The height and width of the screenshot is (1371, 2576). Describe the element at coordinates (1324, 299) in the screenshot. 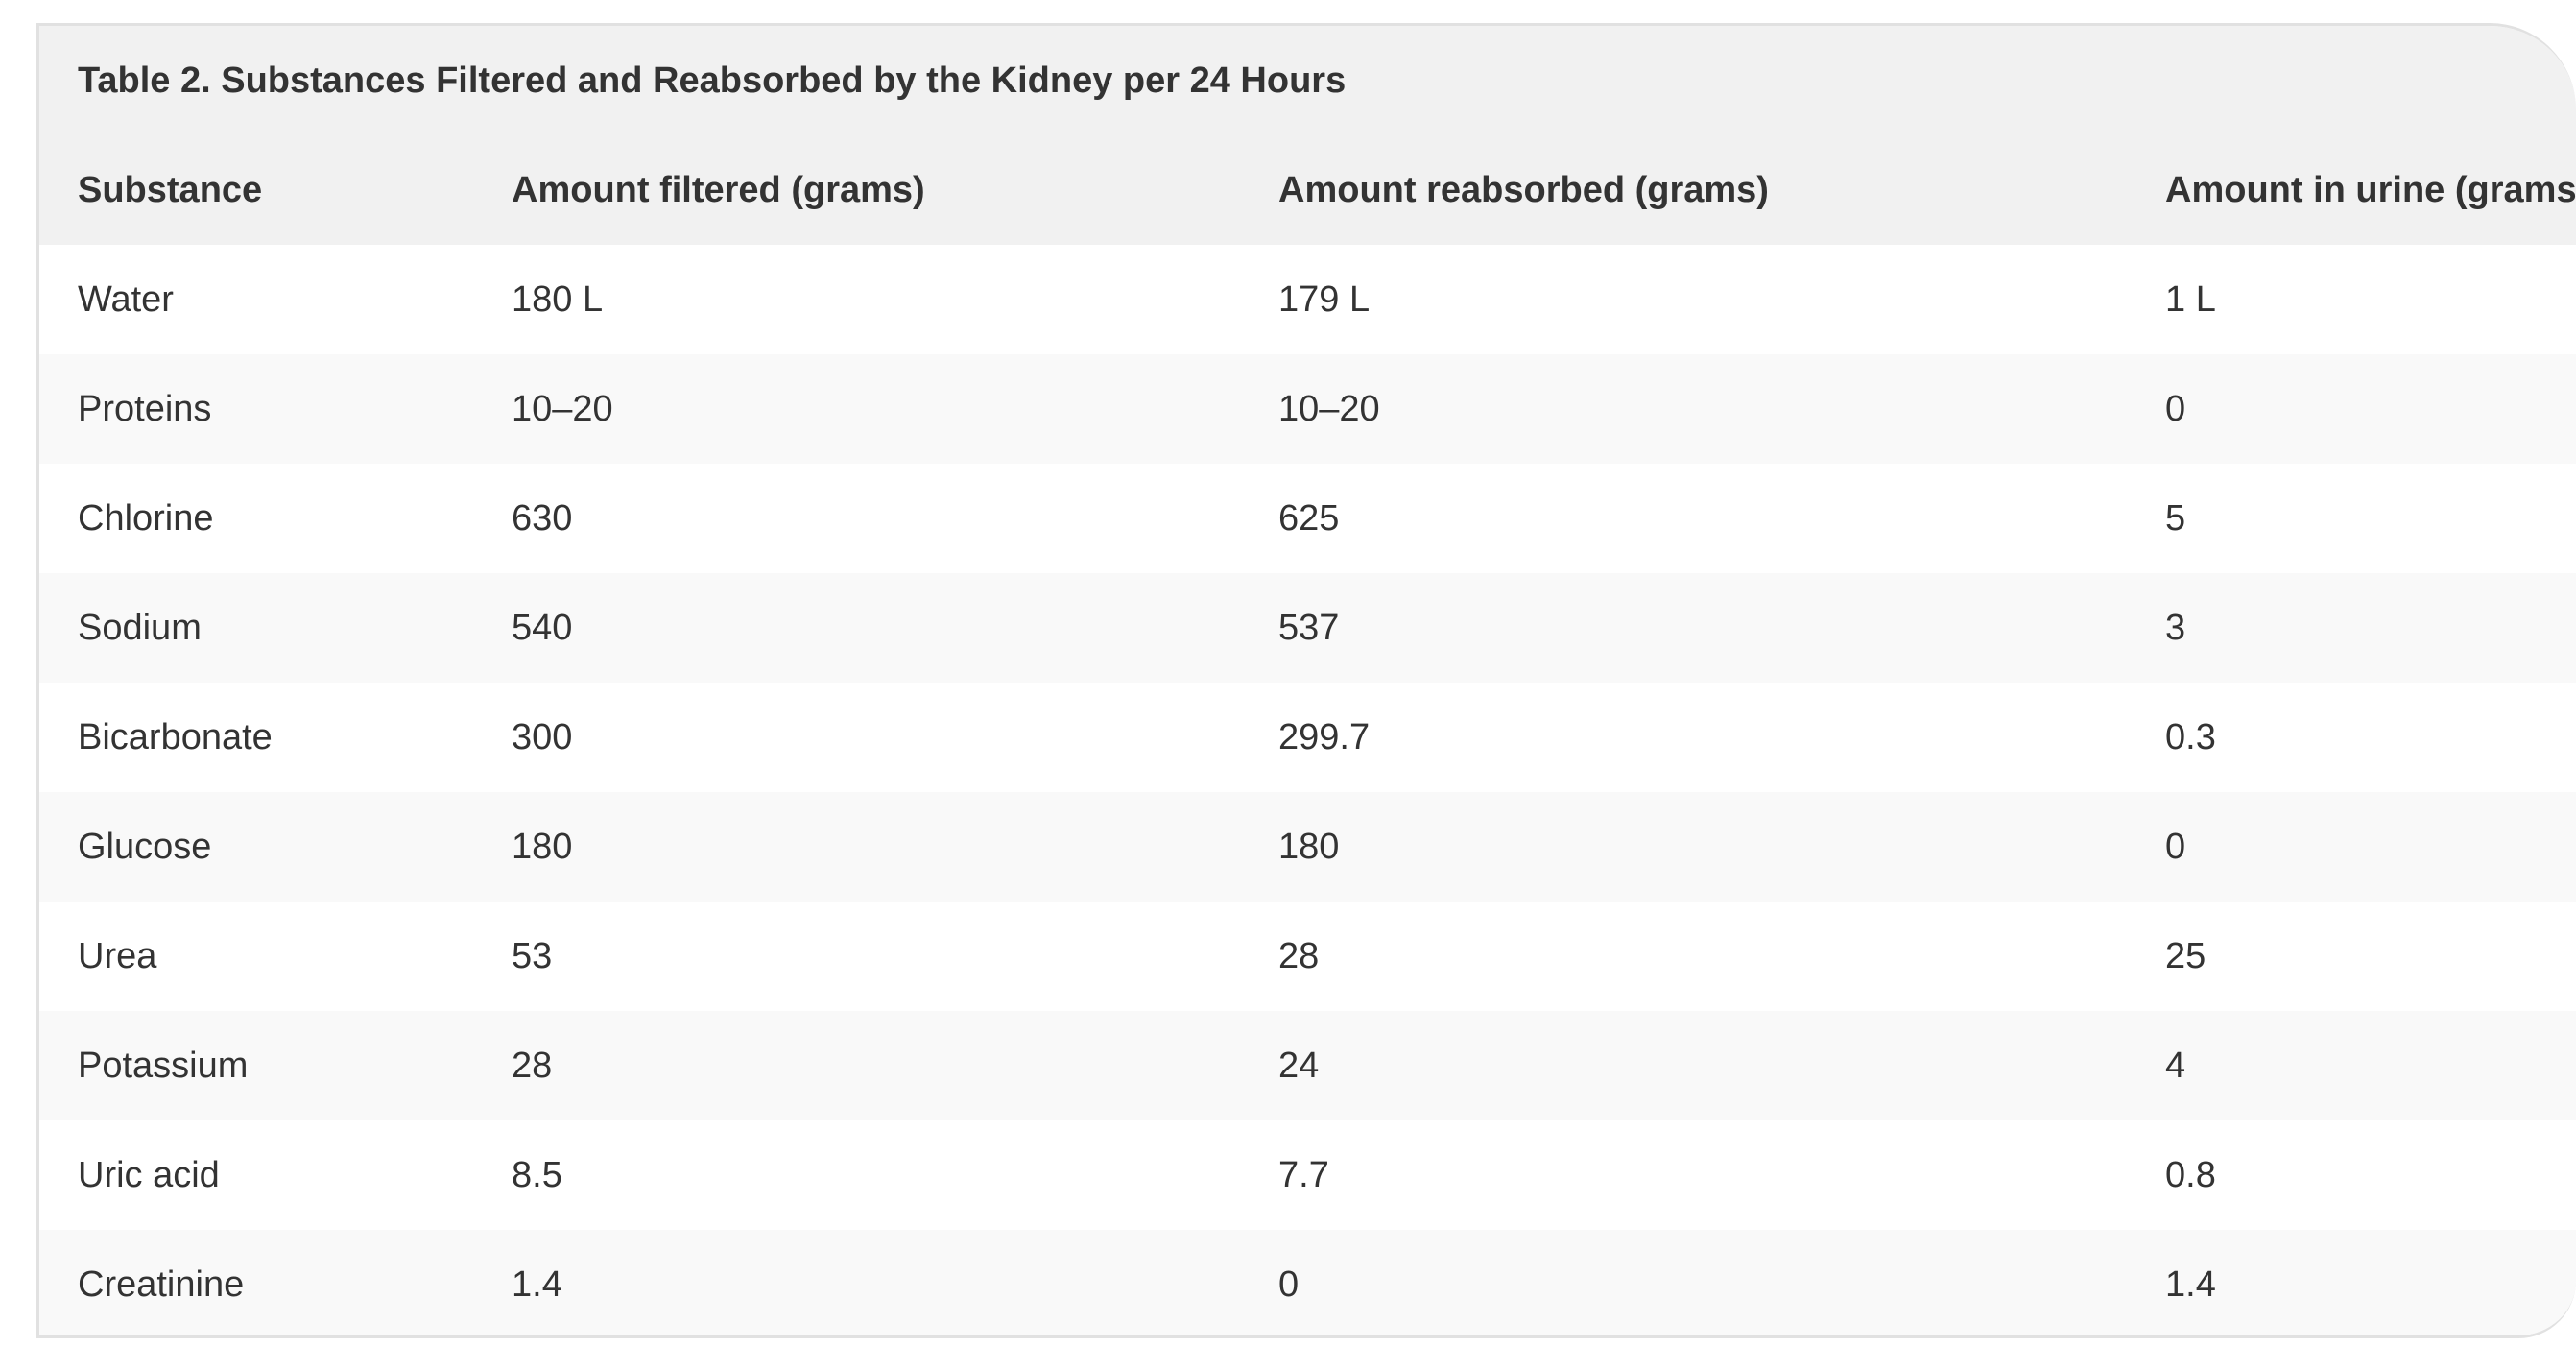

I see `cell-amount-reabsorbed: 179 L` at that location.